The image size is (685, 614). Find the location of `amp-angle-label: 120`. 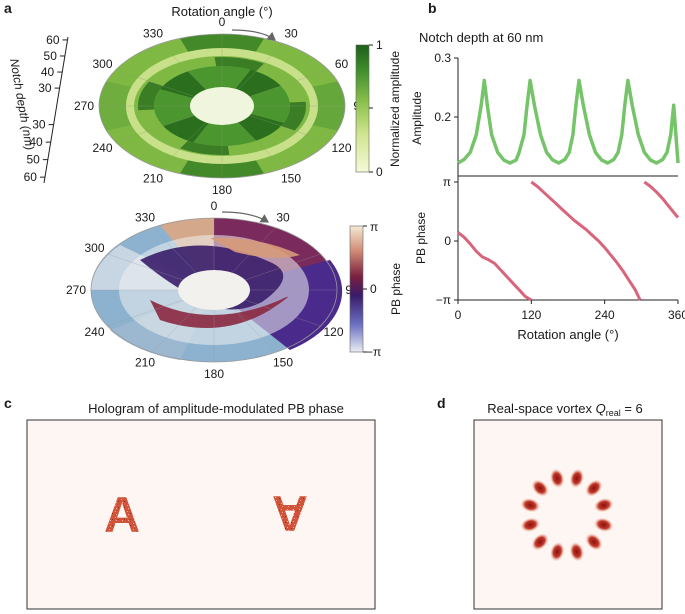

amp-angle-label: 120 is located at coordinates (341, 148).